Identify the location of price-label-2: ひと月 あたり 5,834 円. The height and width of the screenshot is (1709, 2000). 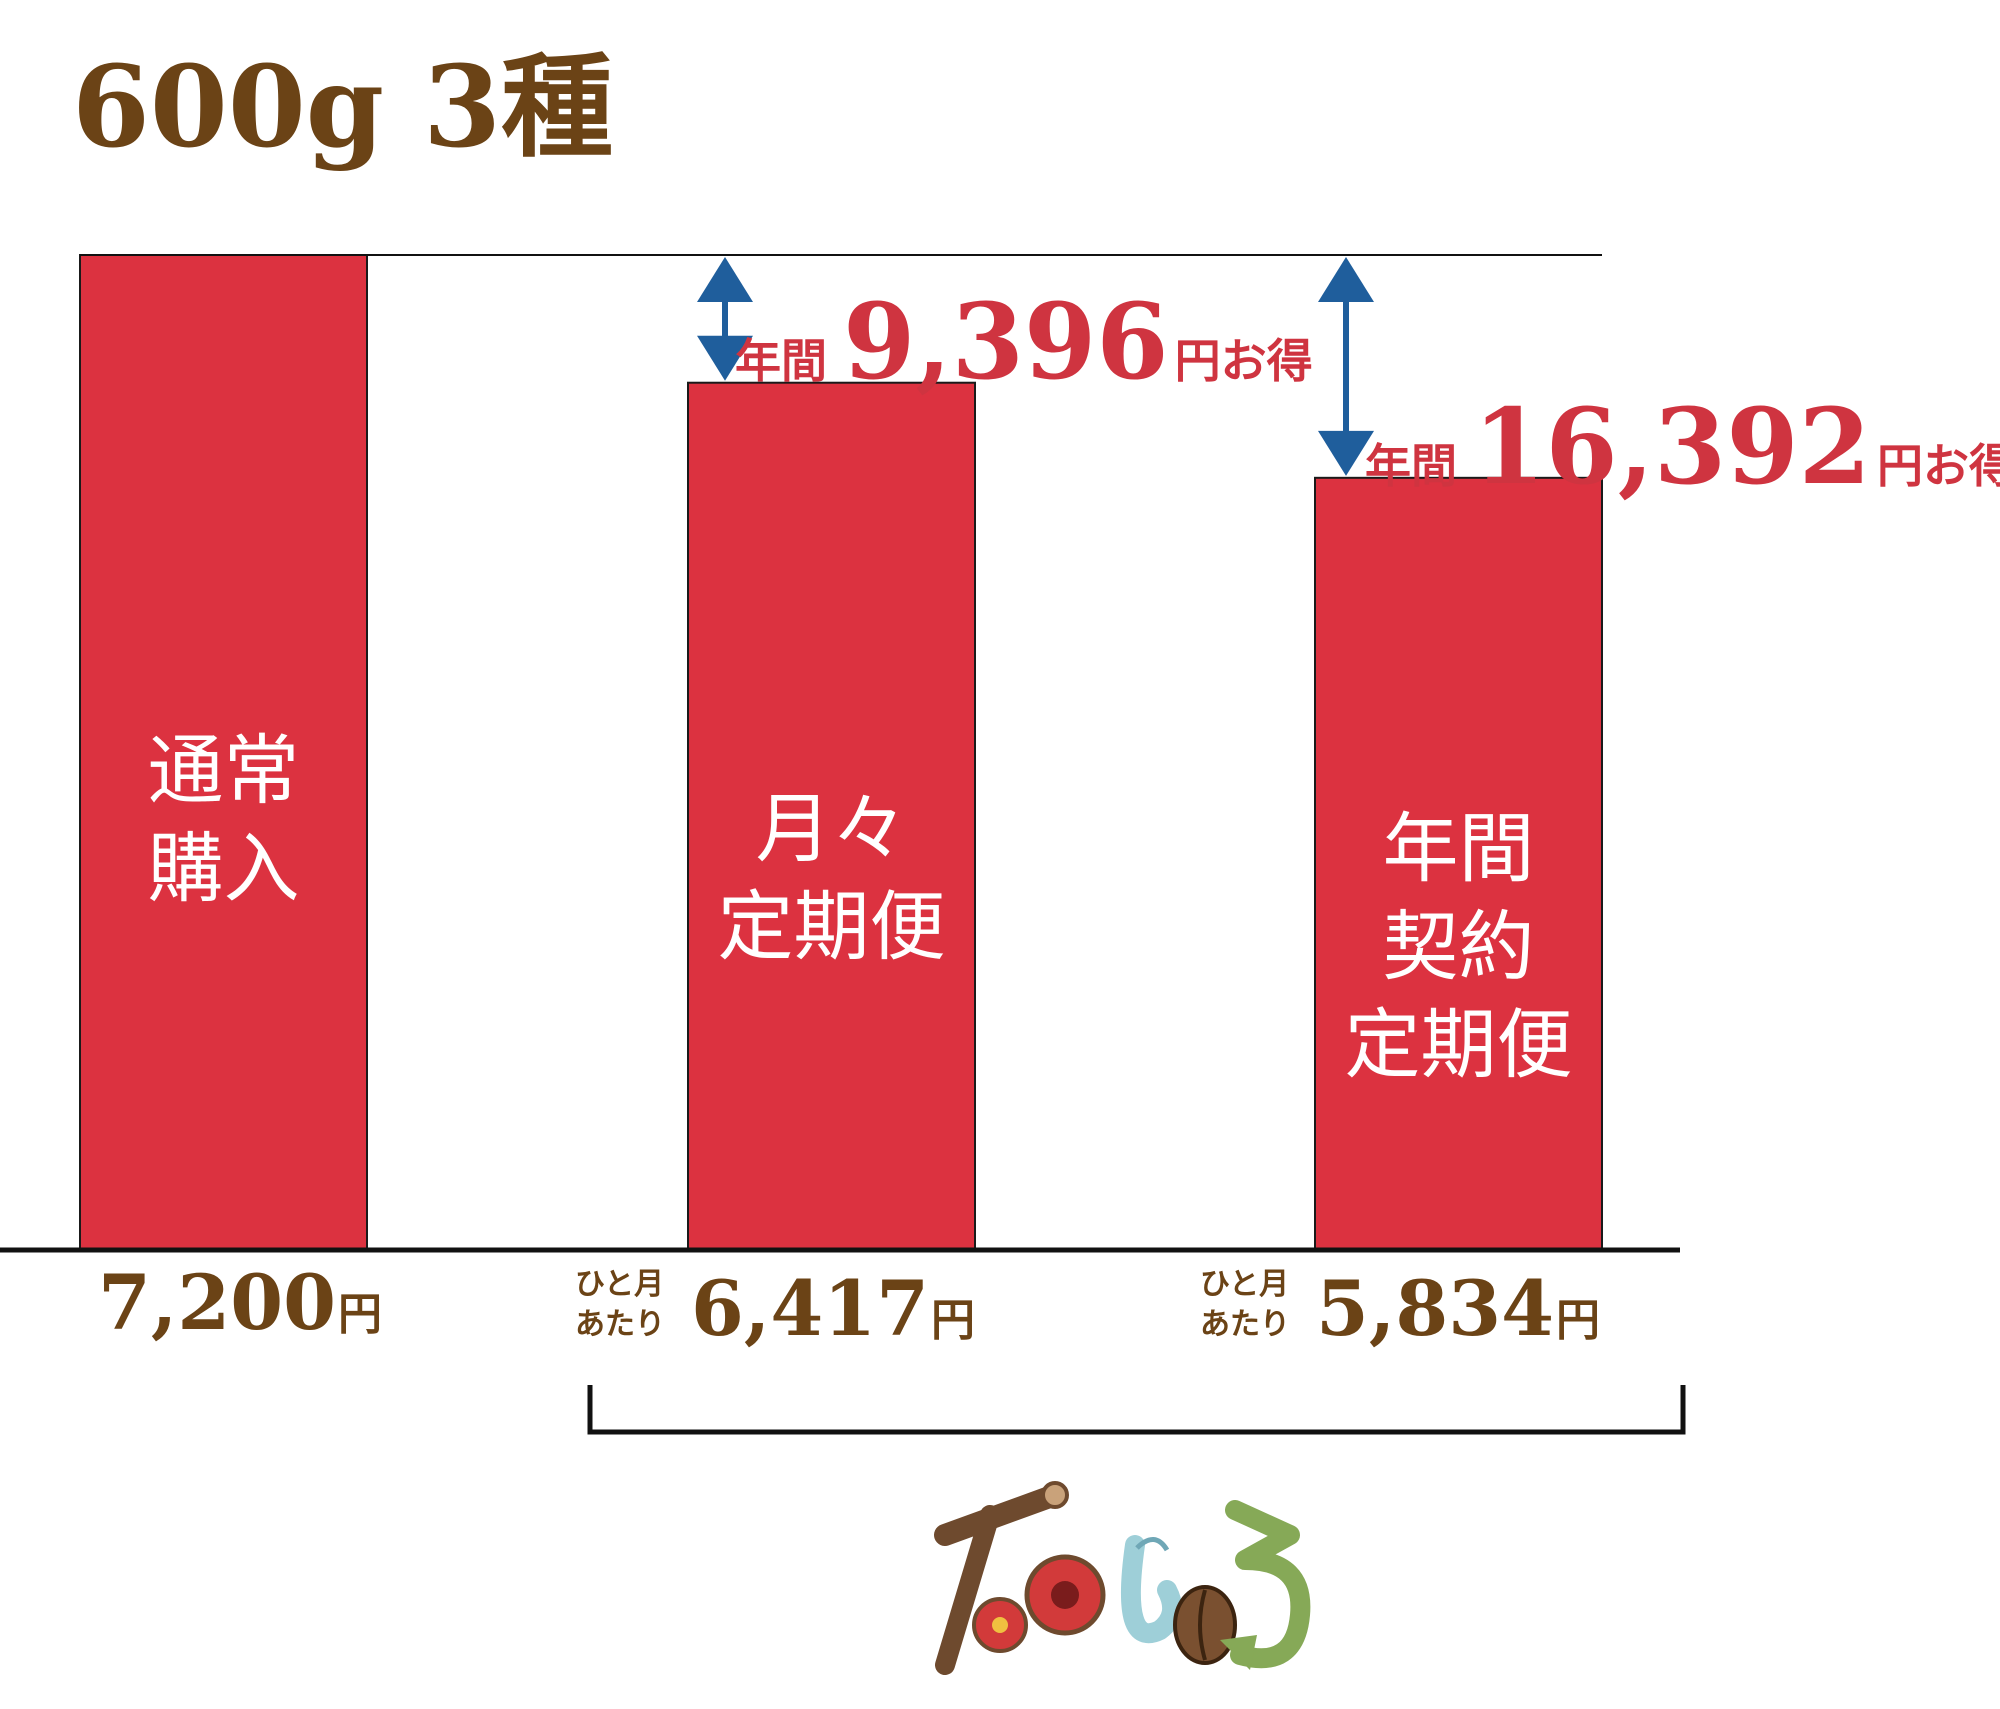
(1400, 1306).